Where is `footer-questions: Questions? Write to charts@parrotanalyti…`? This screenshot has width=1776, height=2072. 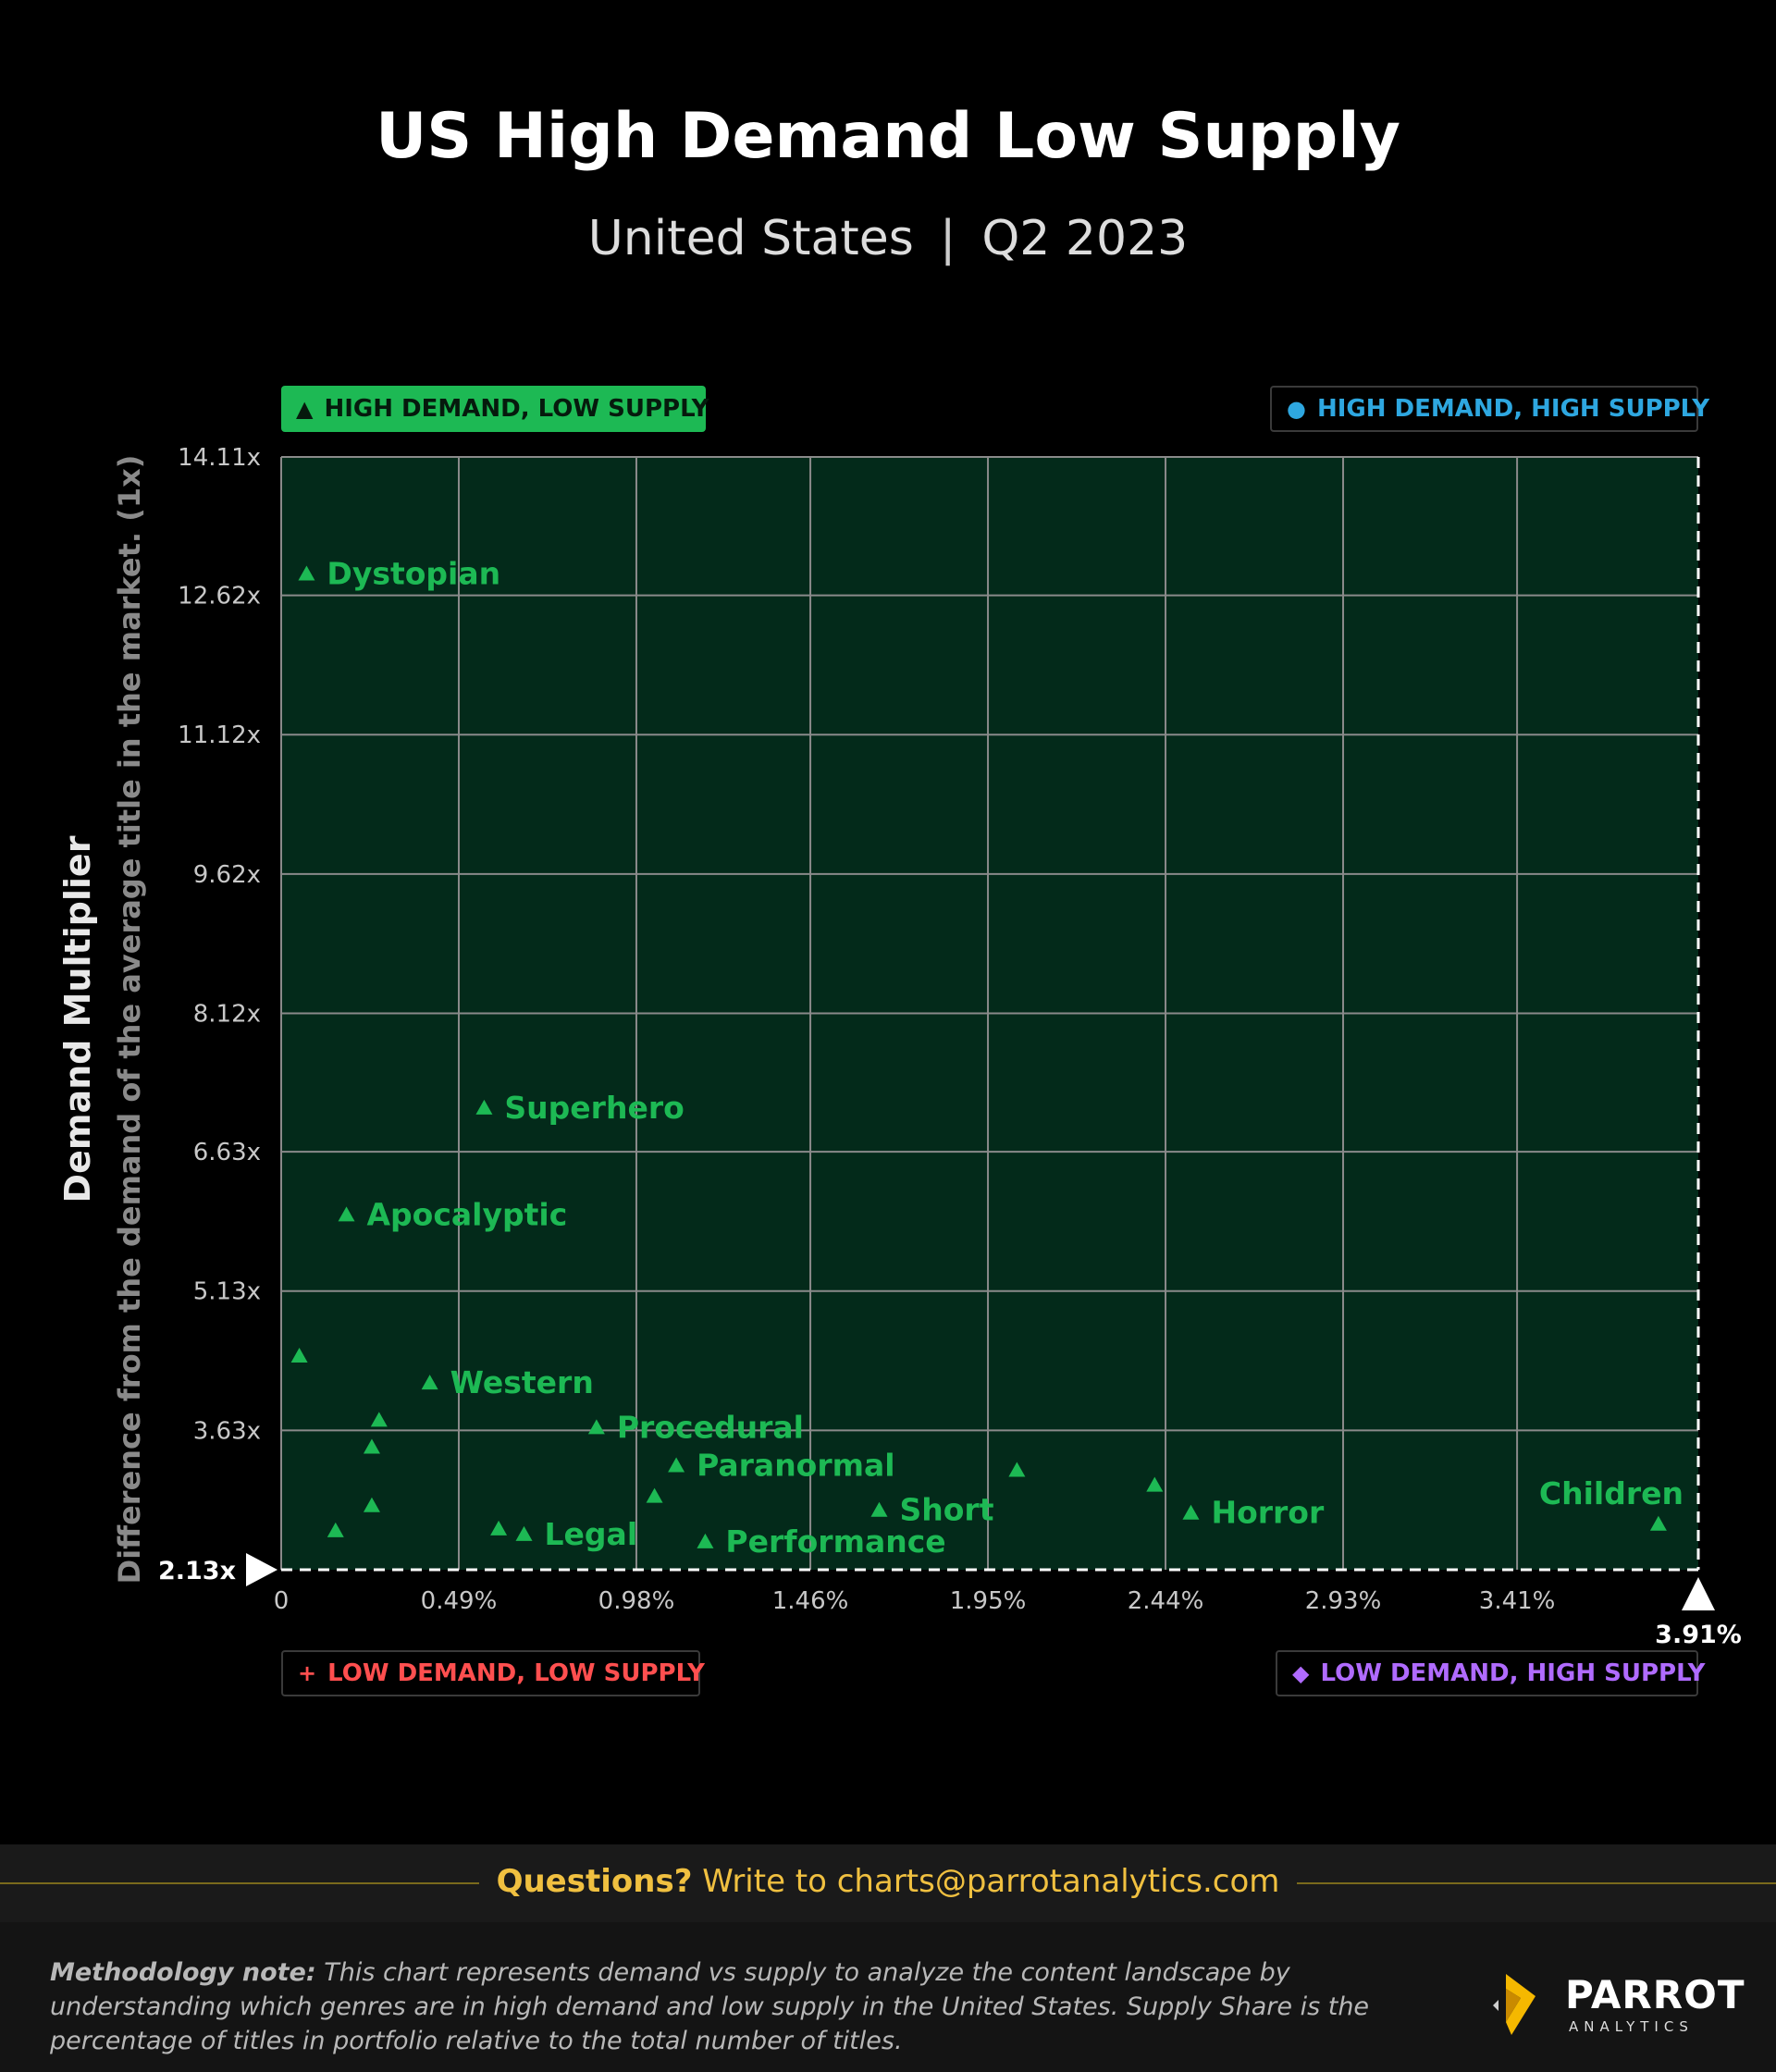
footer-questions: Questions? Write to charts@parrotanalyti… is located at coordinates (888, 1882).